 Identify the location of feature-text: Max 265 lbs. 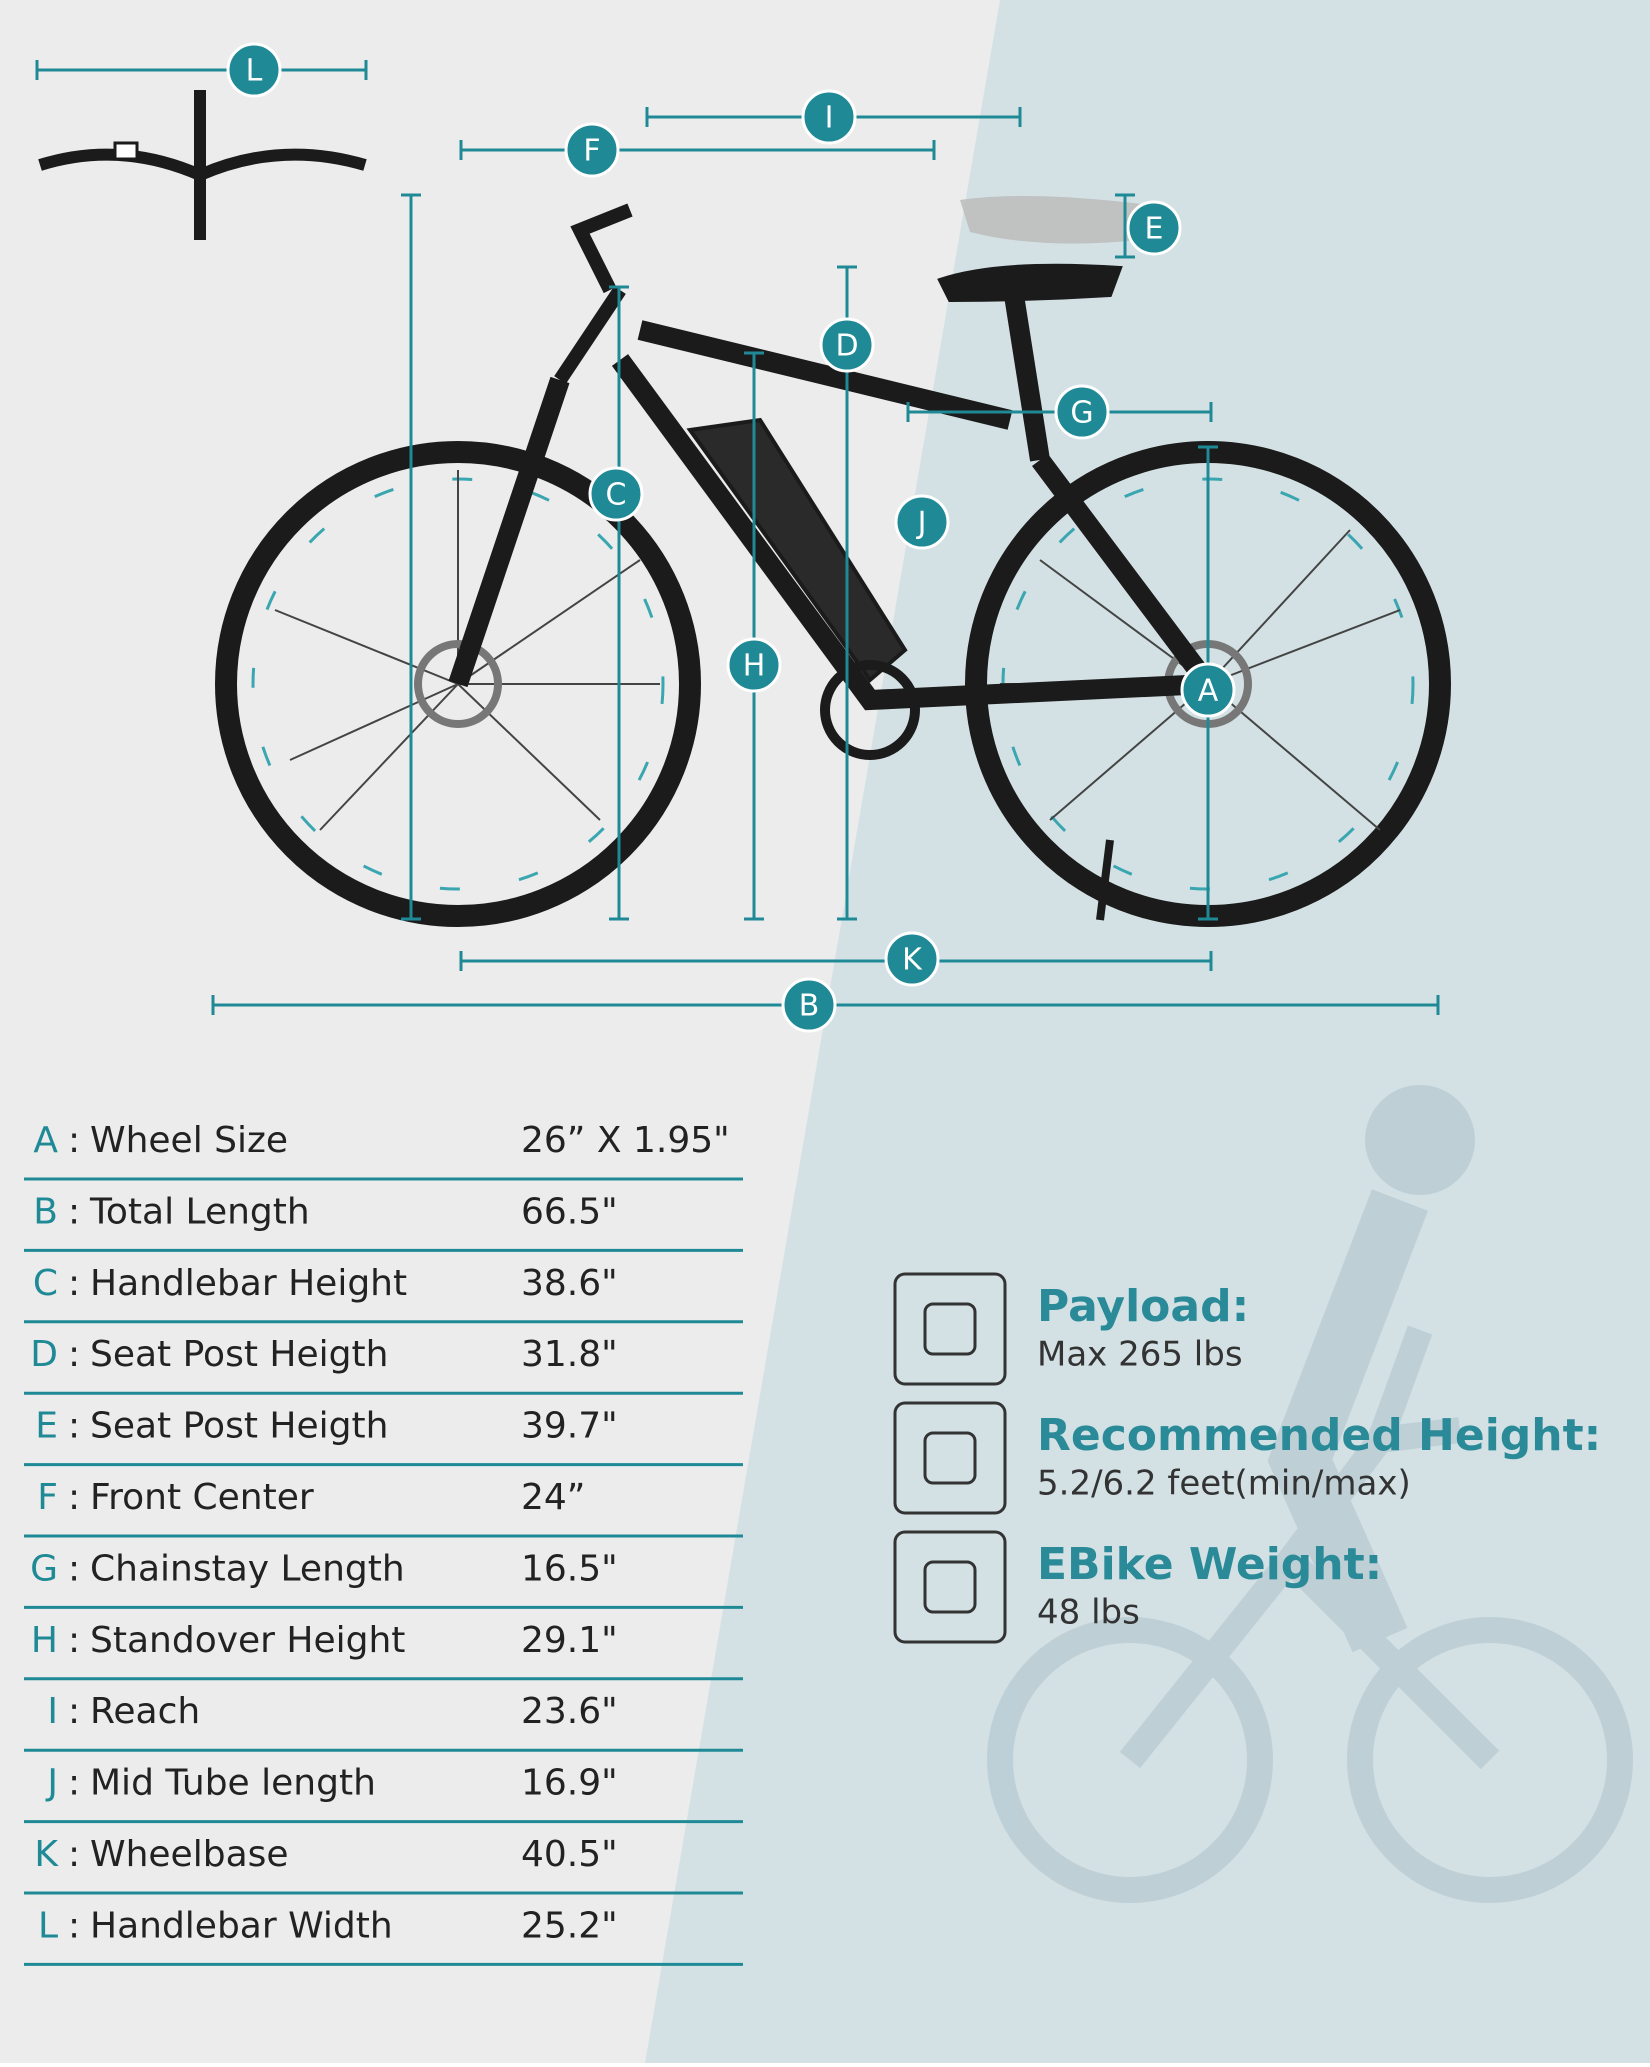
(1140, 1355).